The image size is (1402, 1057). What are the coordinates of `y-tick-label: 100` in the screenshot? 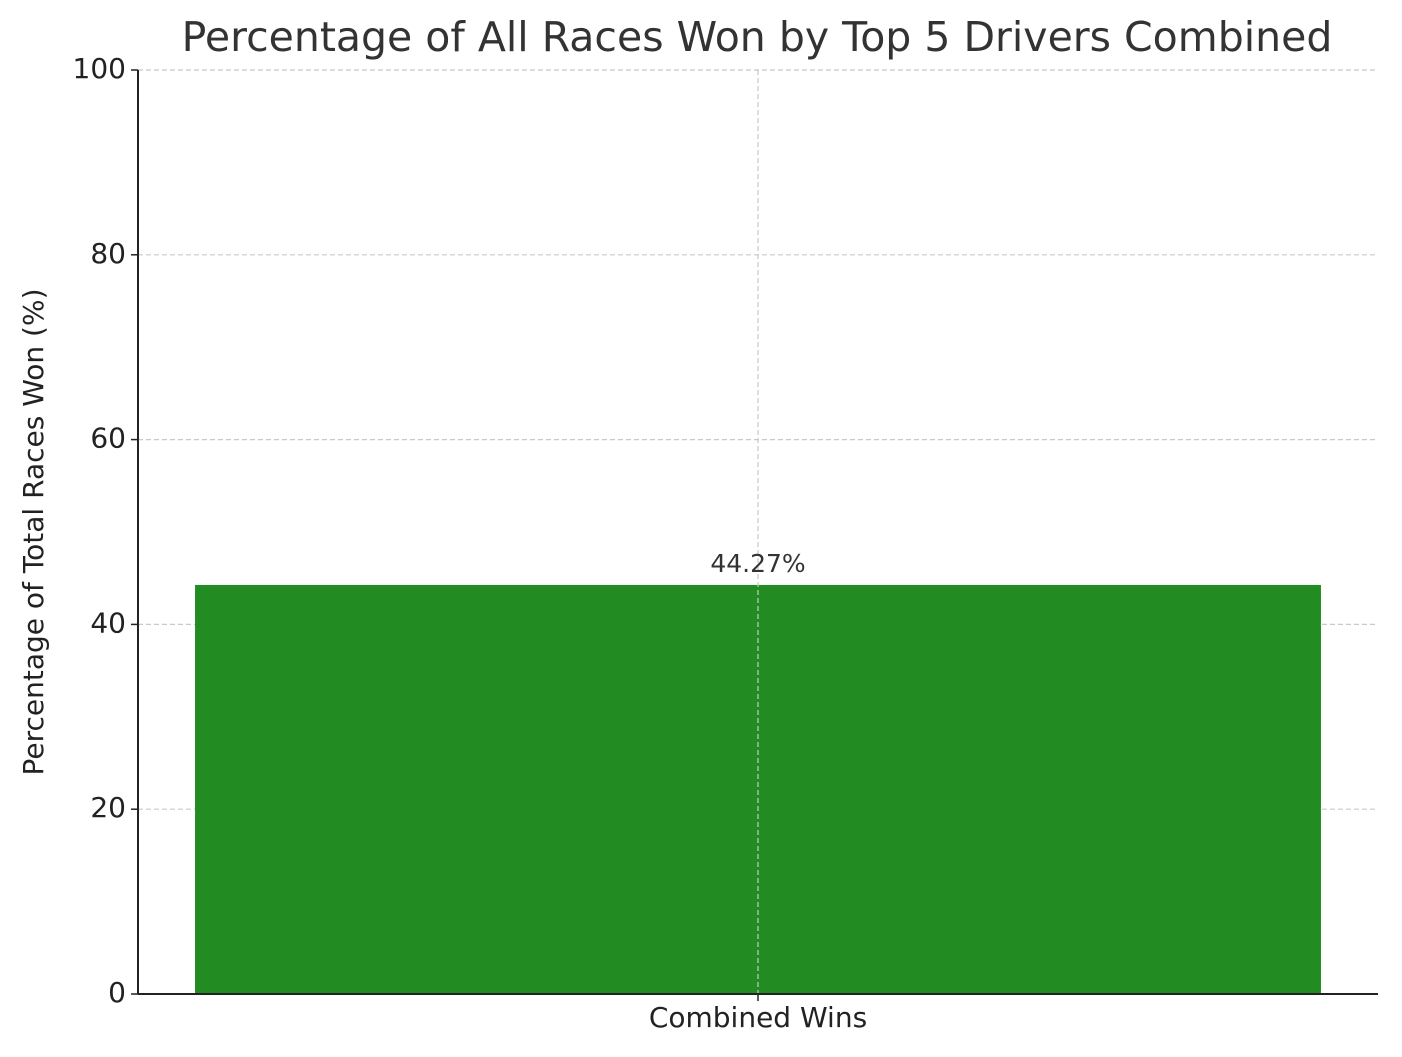 It's located at (99, 68).